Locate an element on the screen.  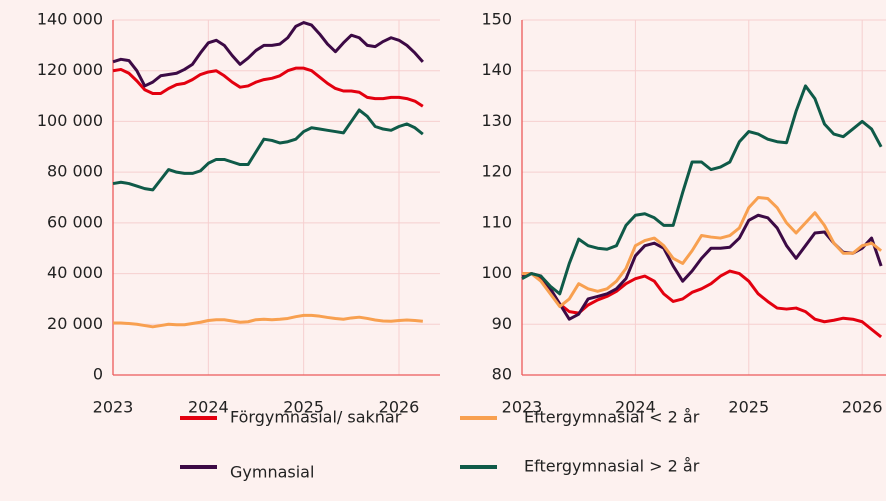
y-tick-label: 60 000 is located at coordinates (75, 221).